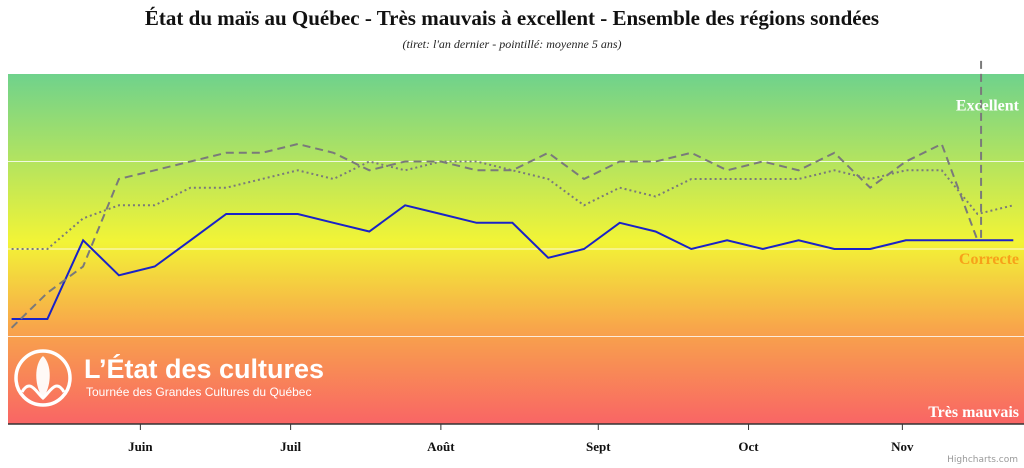 The width and height of the screenshot is (1024, 468). Describe the element at coordinates (290, 446) in the screenshot. I see `x-tick-label: Juil` at that location.